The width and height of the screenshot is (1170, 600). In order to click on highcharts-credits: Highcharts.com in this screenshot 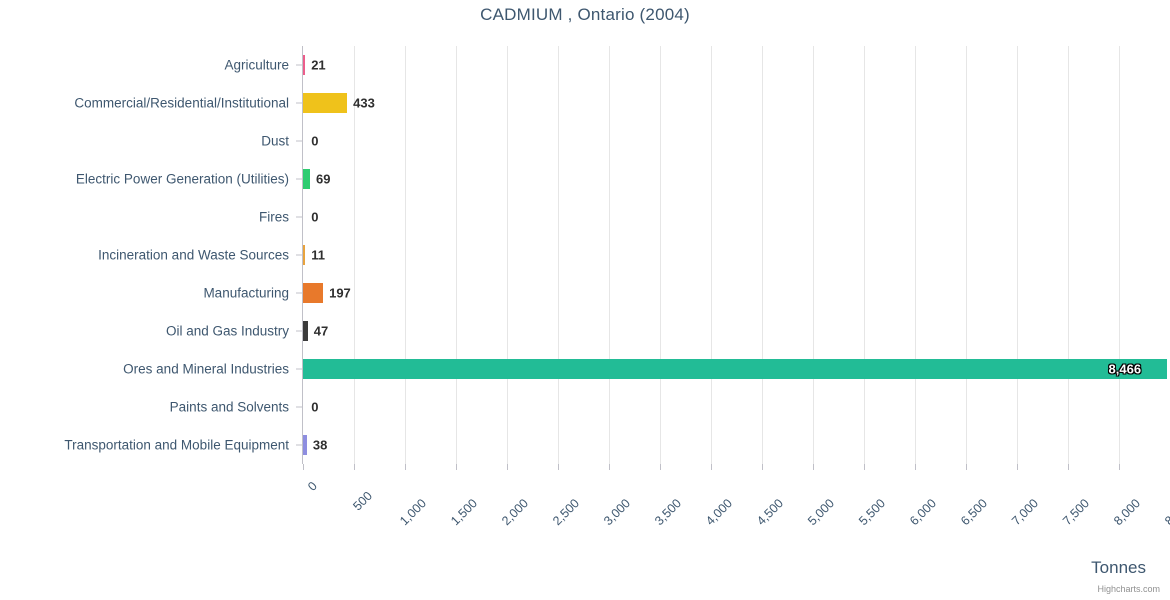, I will do `click(1128, 589)`.